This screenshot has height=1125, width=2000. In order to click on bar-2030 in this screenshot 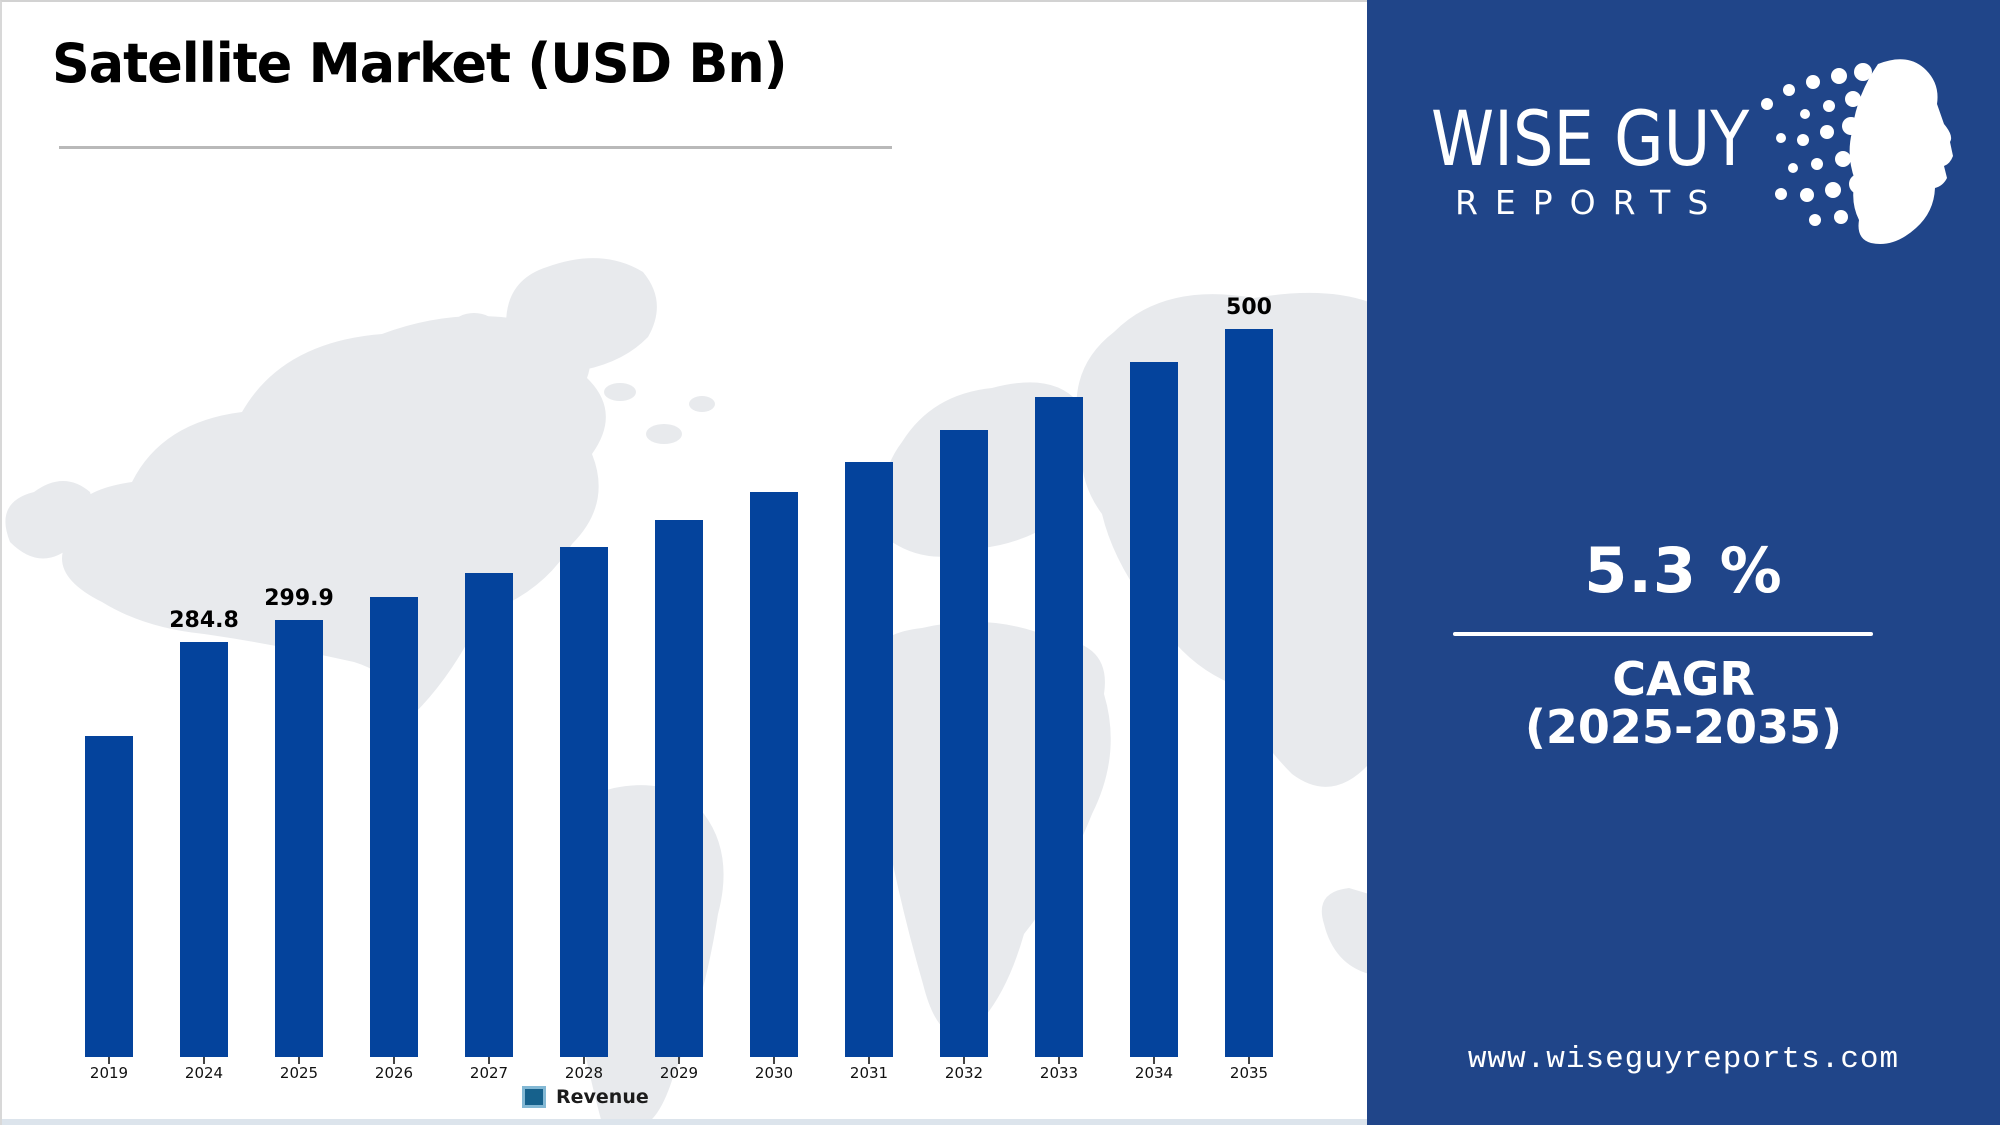, I will do `click(774, 774)`.